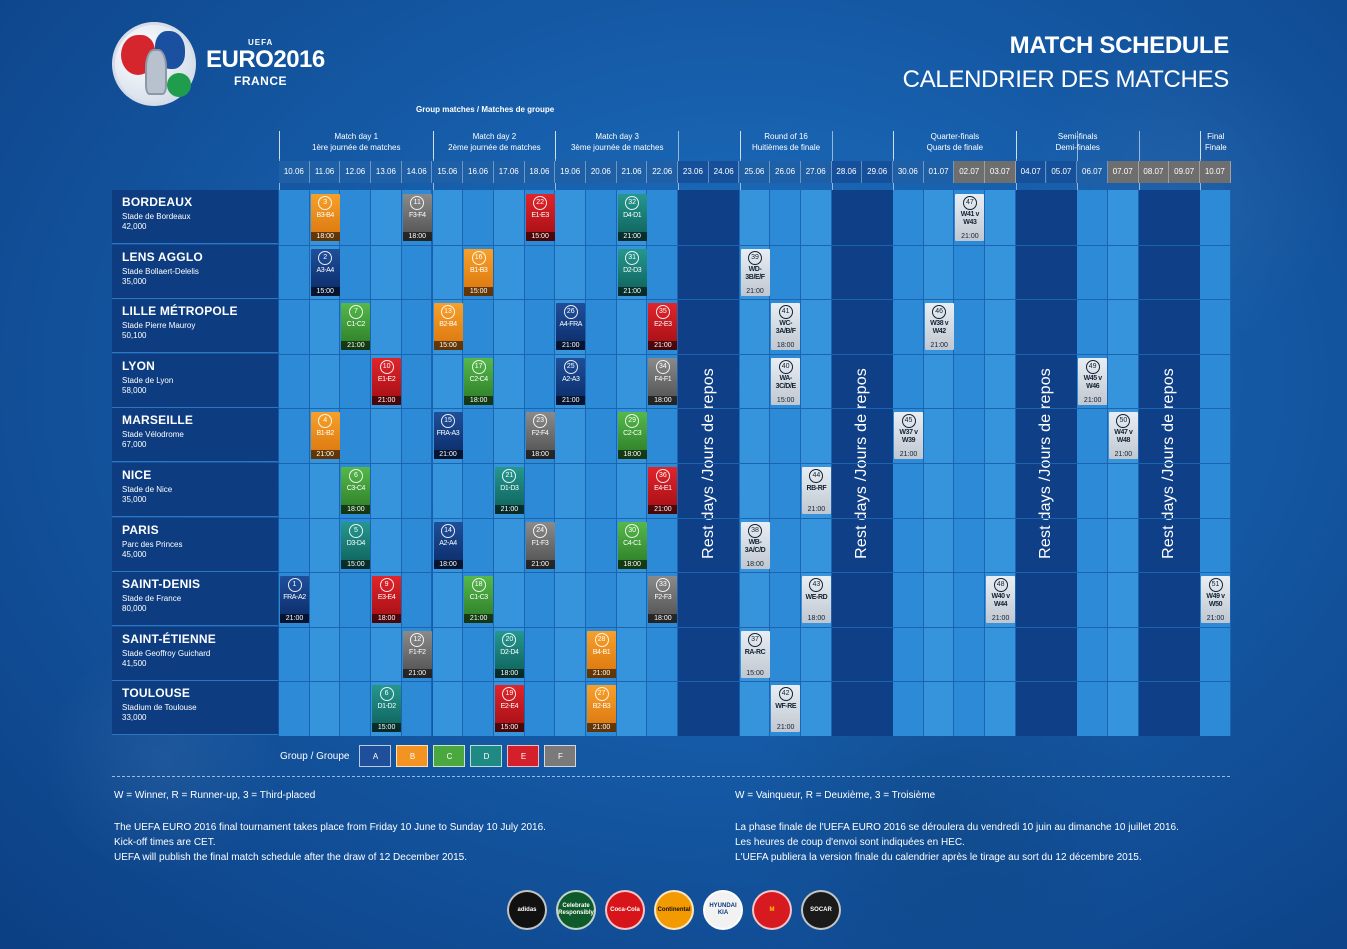  Describe the element at coordinates (1154, 172) in the screenshot. I see `date-header-cell: 08.07` at that location.